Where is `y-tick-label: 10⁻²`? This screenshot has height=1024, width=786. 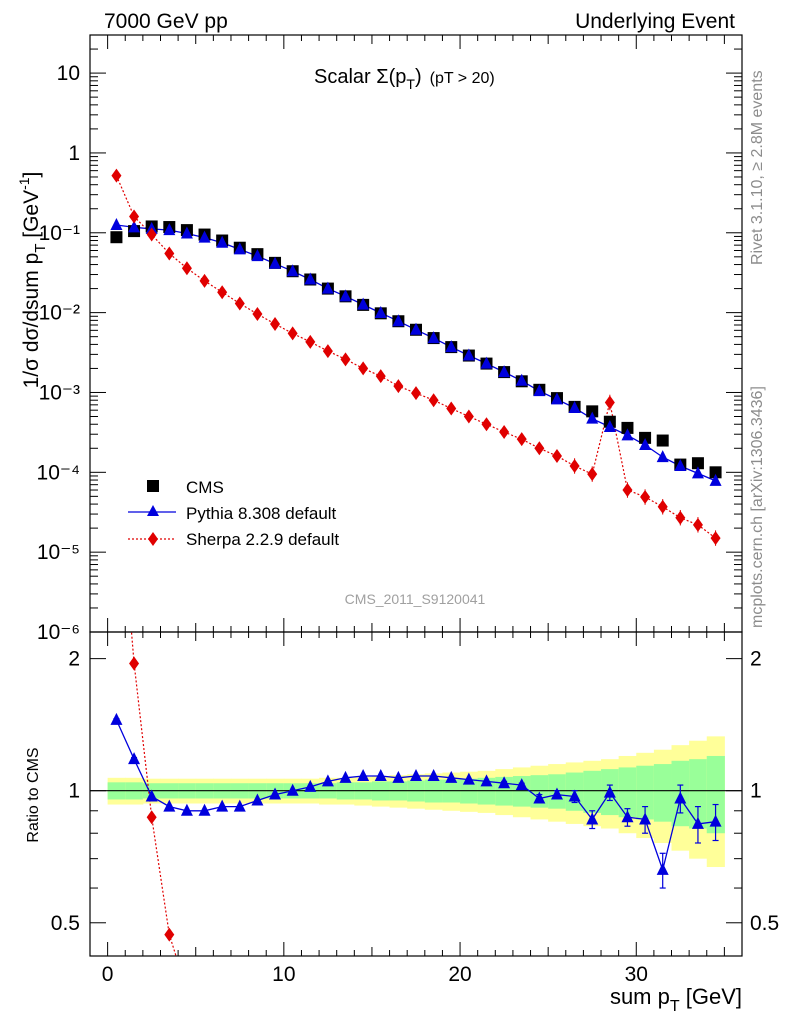
y-tick-label: 10⁻² is located at coordinates (59, 313).